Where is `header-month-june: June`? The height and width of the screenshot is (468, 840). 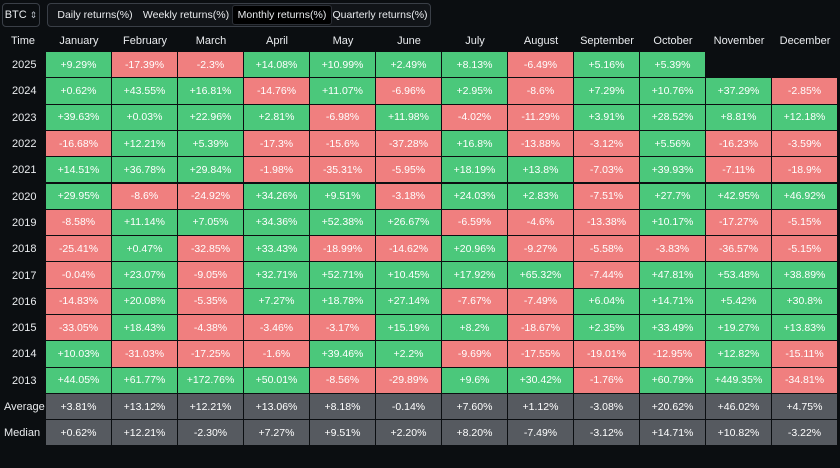
header-month-june: June is located at coordinates (409, 41).